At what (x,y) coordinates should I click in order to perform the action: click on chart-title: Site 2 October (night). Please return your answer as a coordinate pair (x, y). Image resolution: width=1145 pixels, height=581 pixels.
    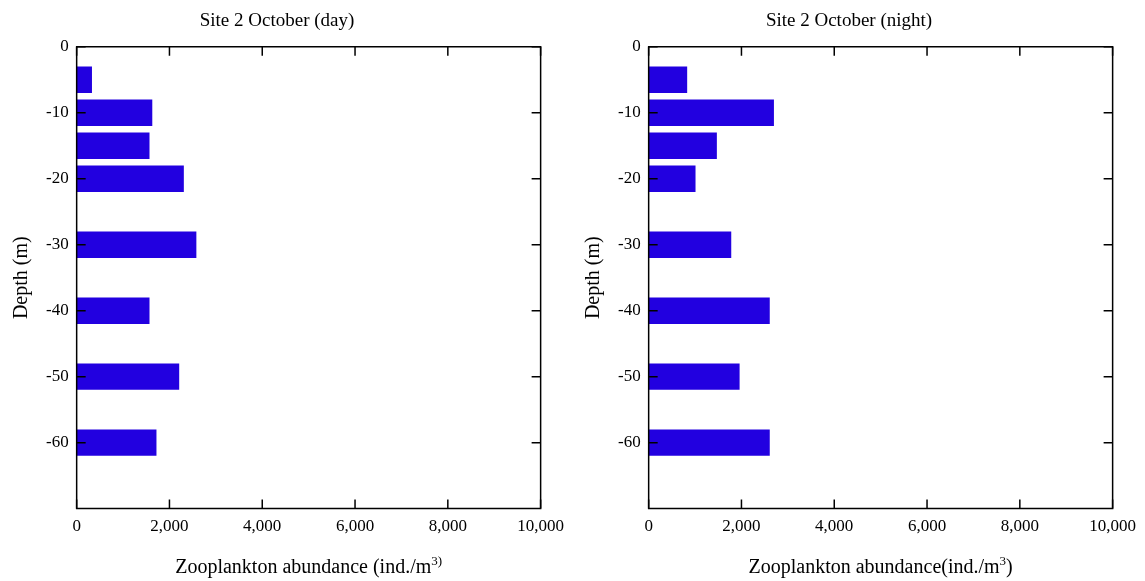
    Looking at the image, I should click on (849, 20).